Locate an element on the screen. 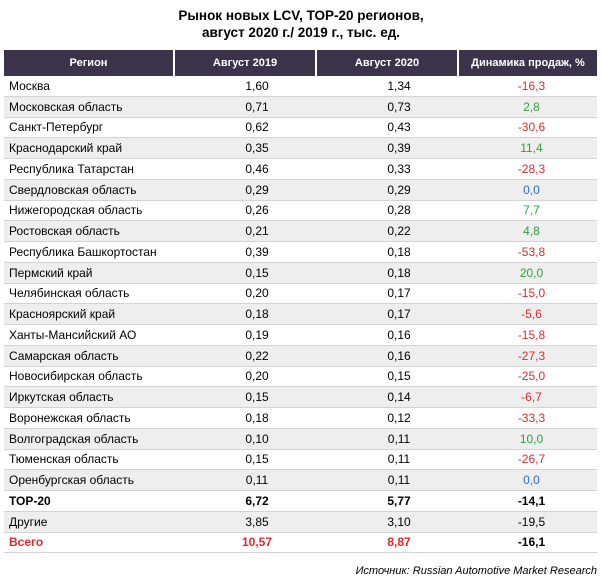 Image resolution: width=602 pixels, height=579 pixels. table-row: Краснодарский край 0,35 0,39 11,4 is located at coordinates (300, 148).